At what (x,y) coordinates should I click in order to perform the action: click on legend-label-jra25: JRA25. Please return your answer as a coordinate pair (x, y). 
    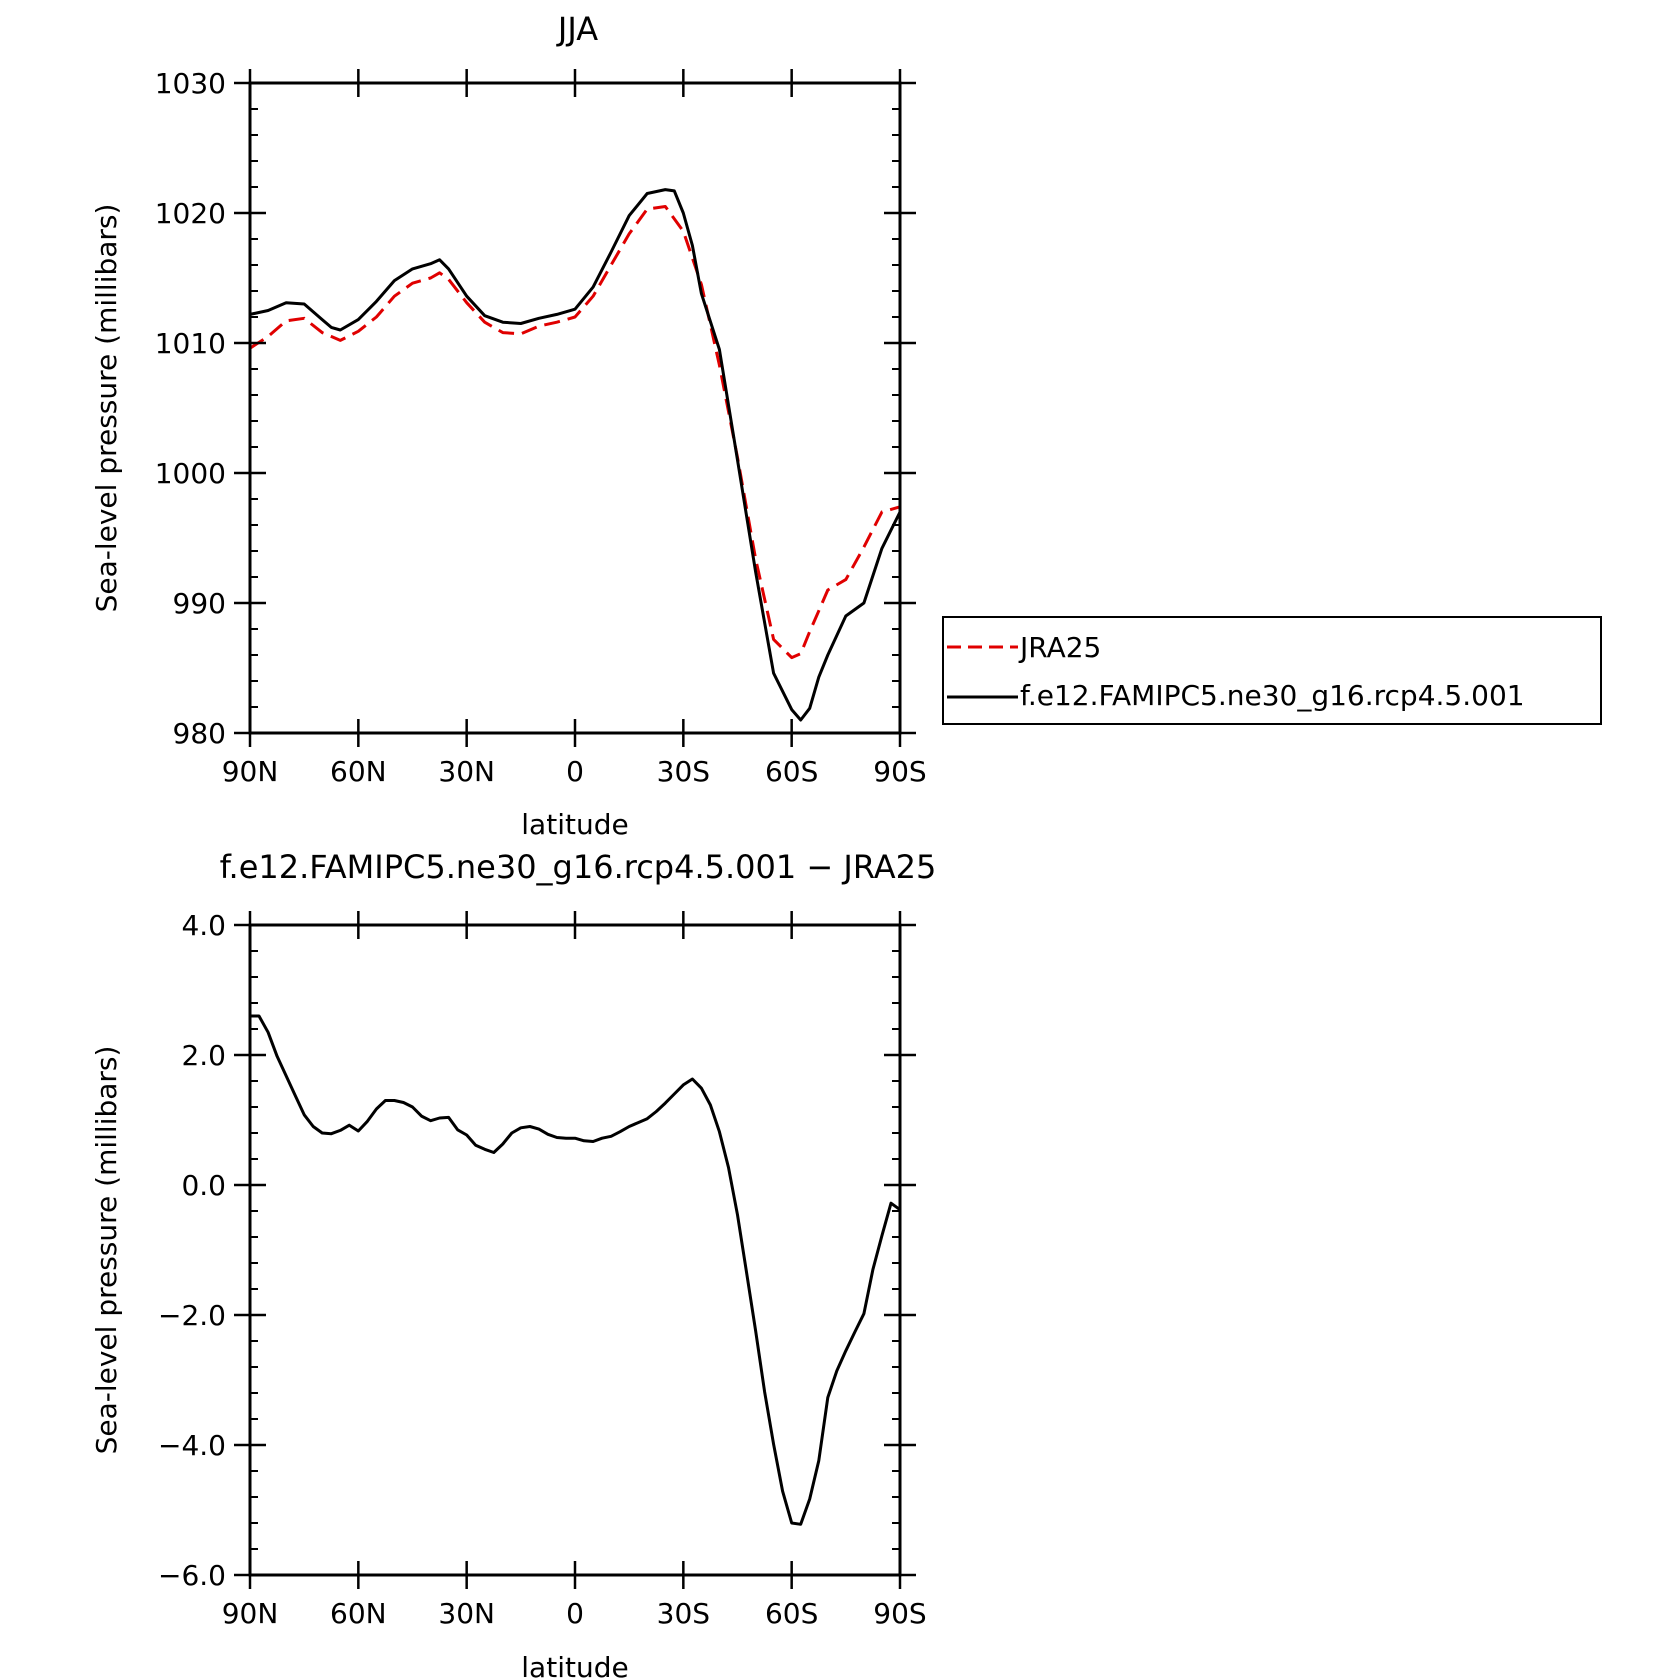
    Looking at the image, I should click on (1059, 647).